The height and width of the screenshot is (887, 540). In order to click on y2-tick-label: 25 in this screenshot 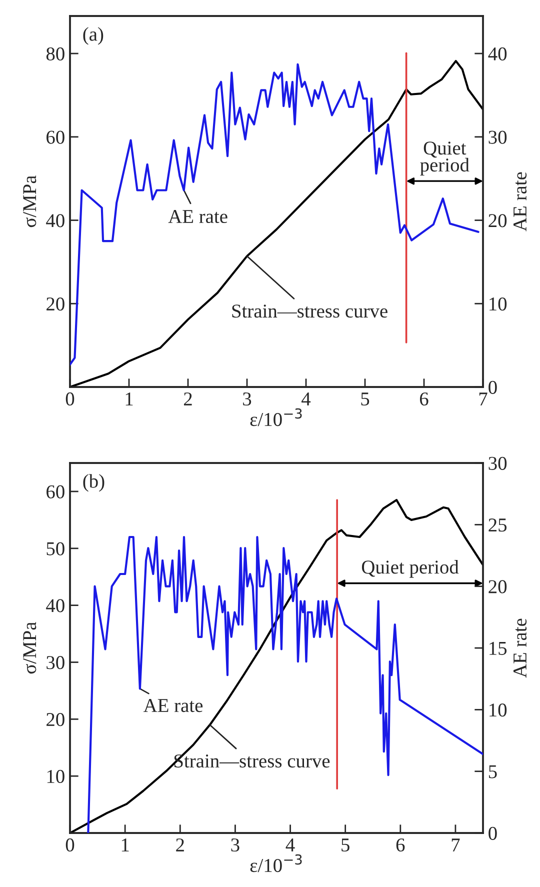, I will do `click(497, 525)`.